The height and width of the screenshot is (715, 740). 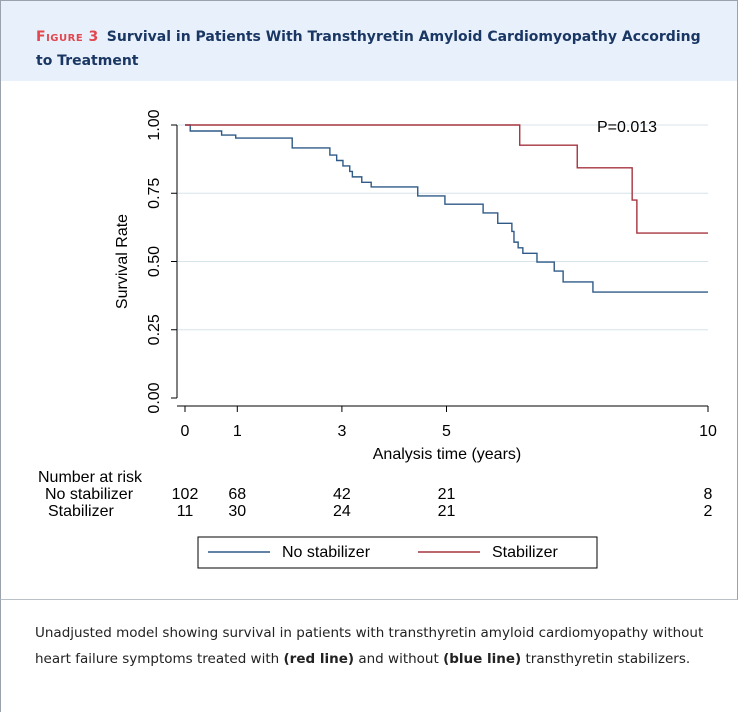 What do you see at coordinates (154, 329) in the screenshot?
I see `y-tick-label: 0.25` at bounding box center [154, 329].